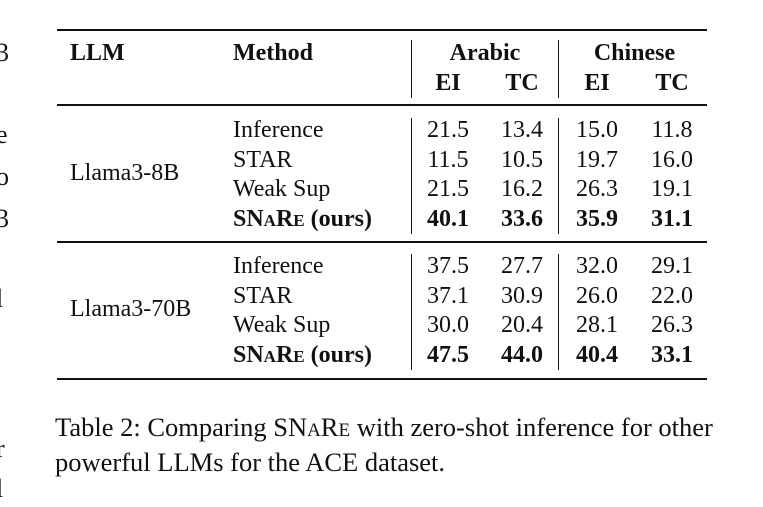 This screenshot has height=507, width=763. Describe the element at coordinates (672, 130) in the screenshot. I see `cell-value: 11.8` at that location.